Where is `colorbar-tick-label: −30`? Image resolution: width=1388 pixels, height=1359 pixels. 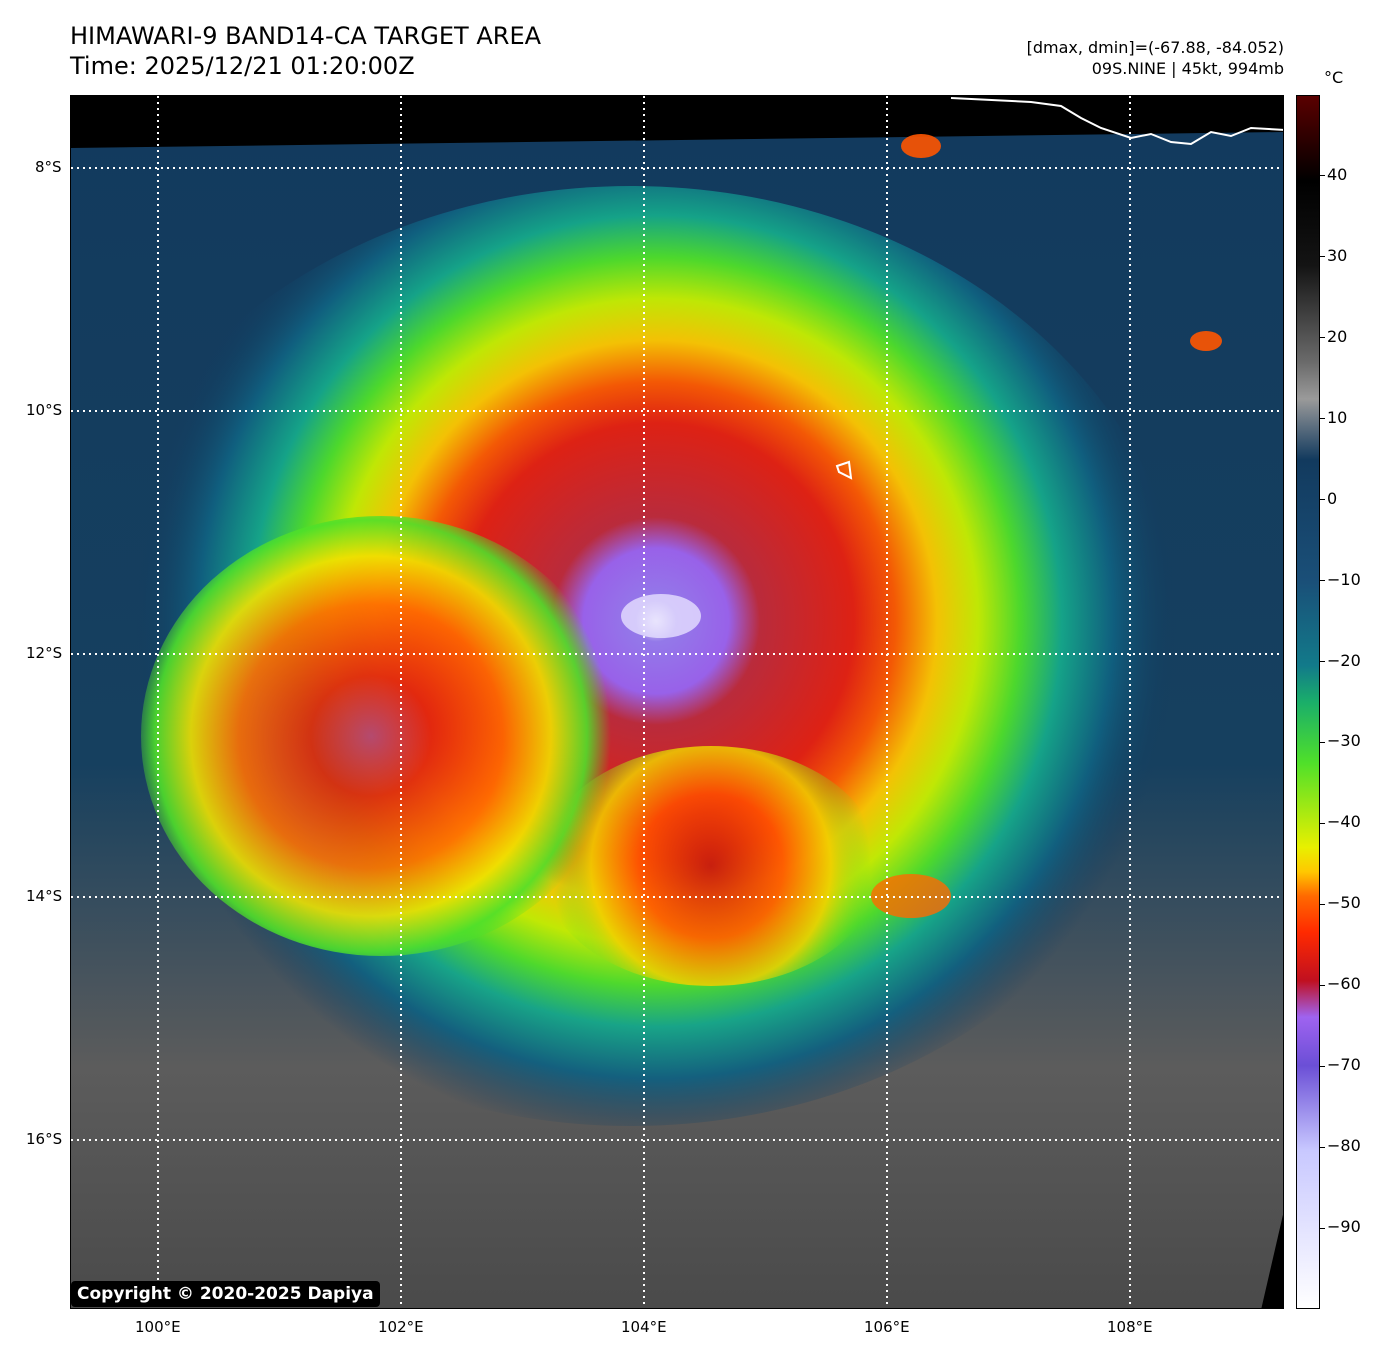 colorbar-tick-label: −30 is located at coordinates (1344, 741).